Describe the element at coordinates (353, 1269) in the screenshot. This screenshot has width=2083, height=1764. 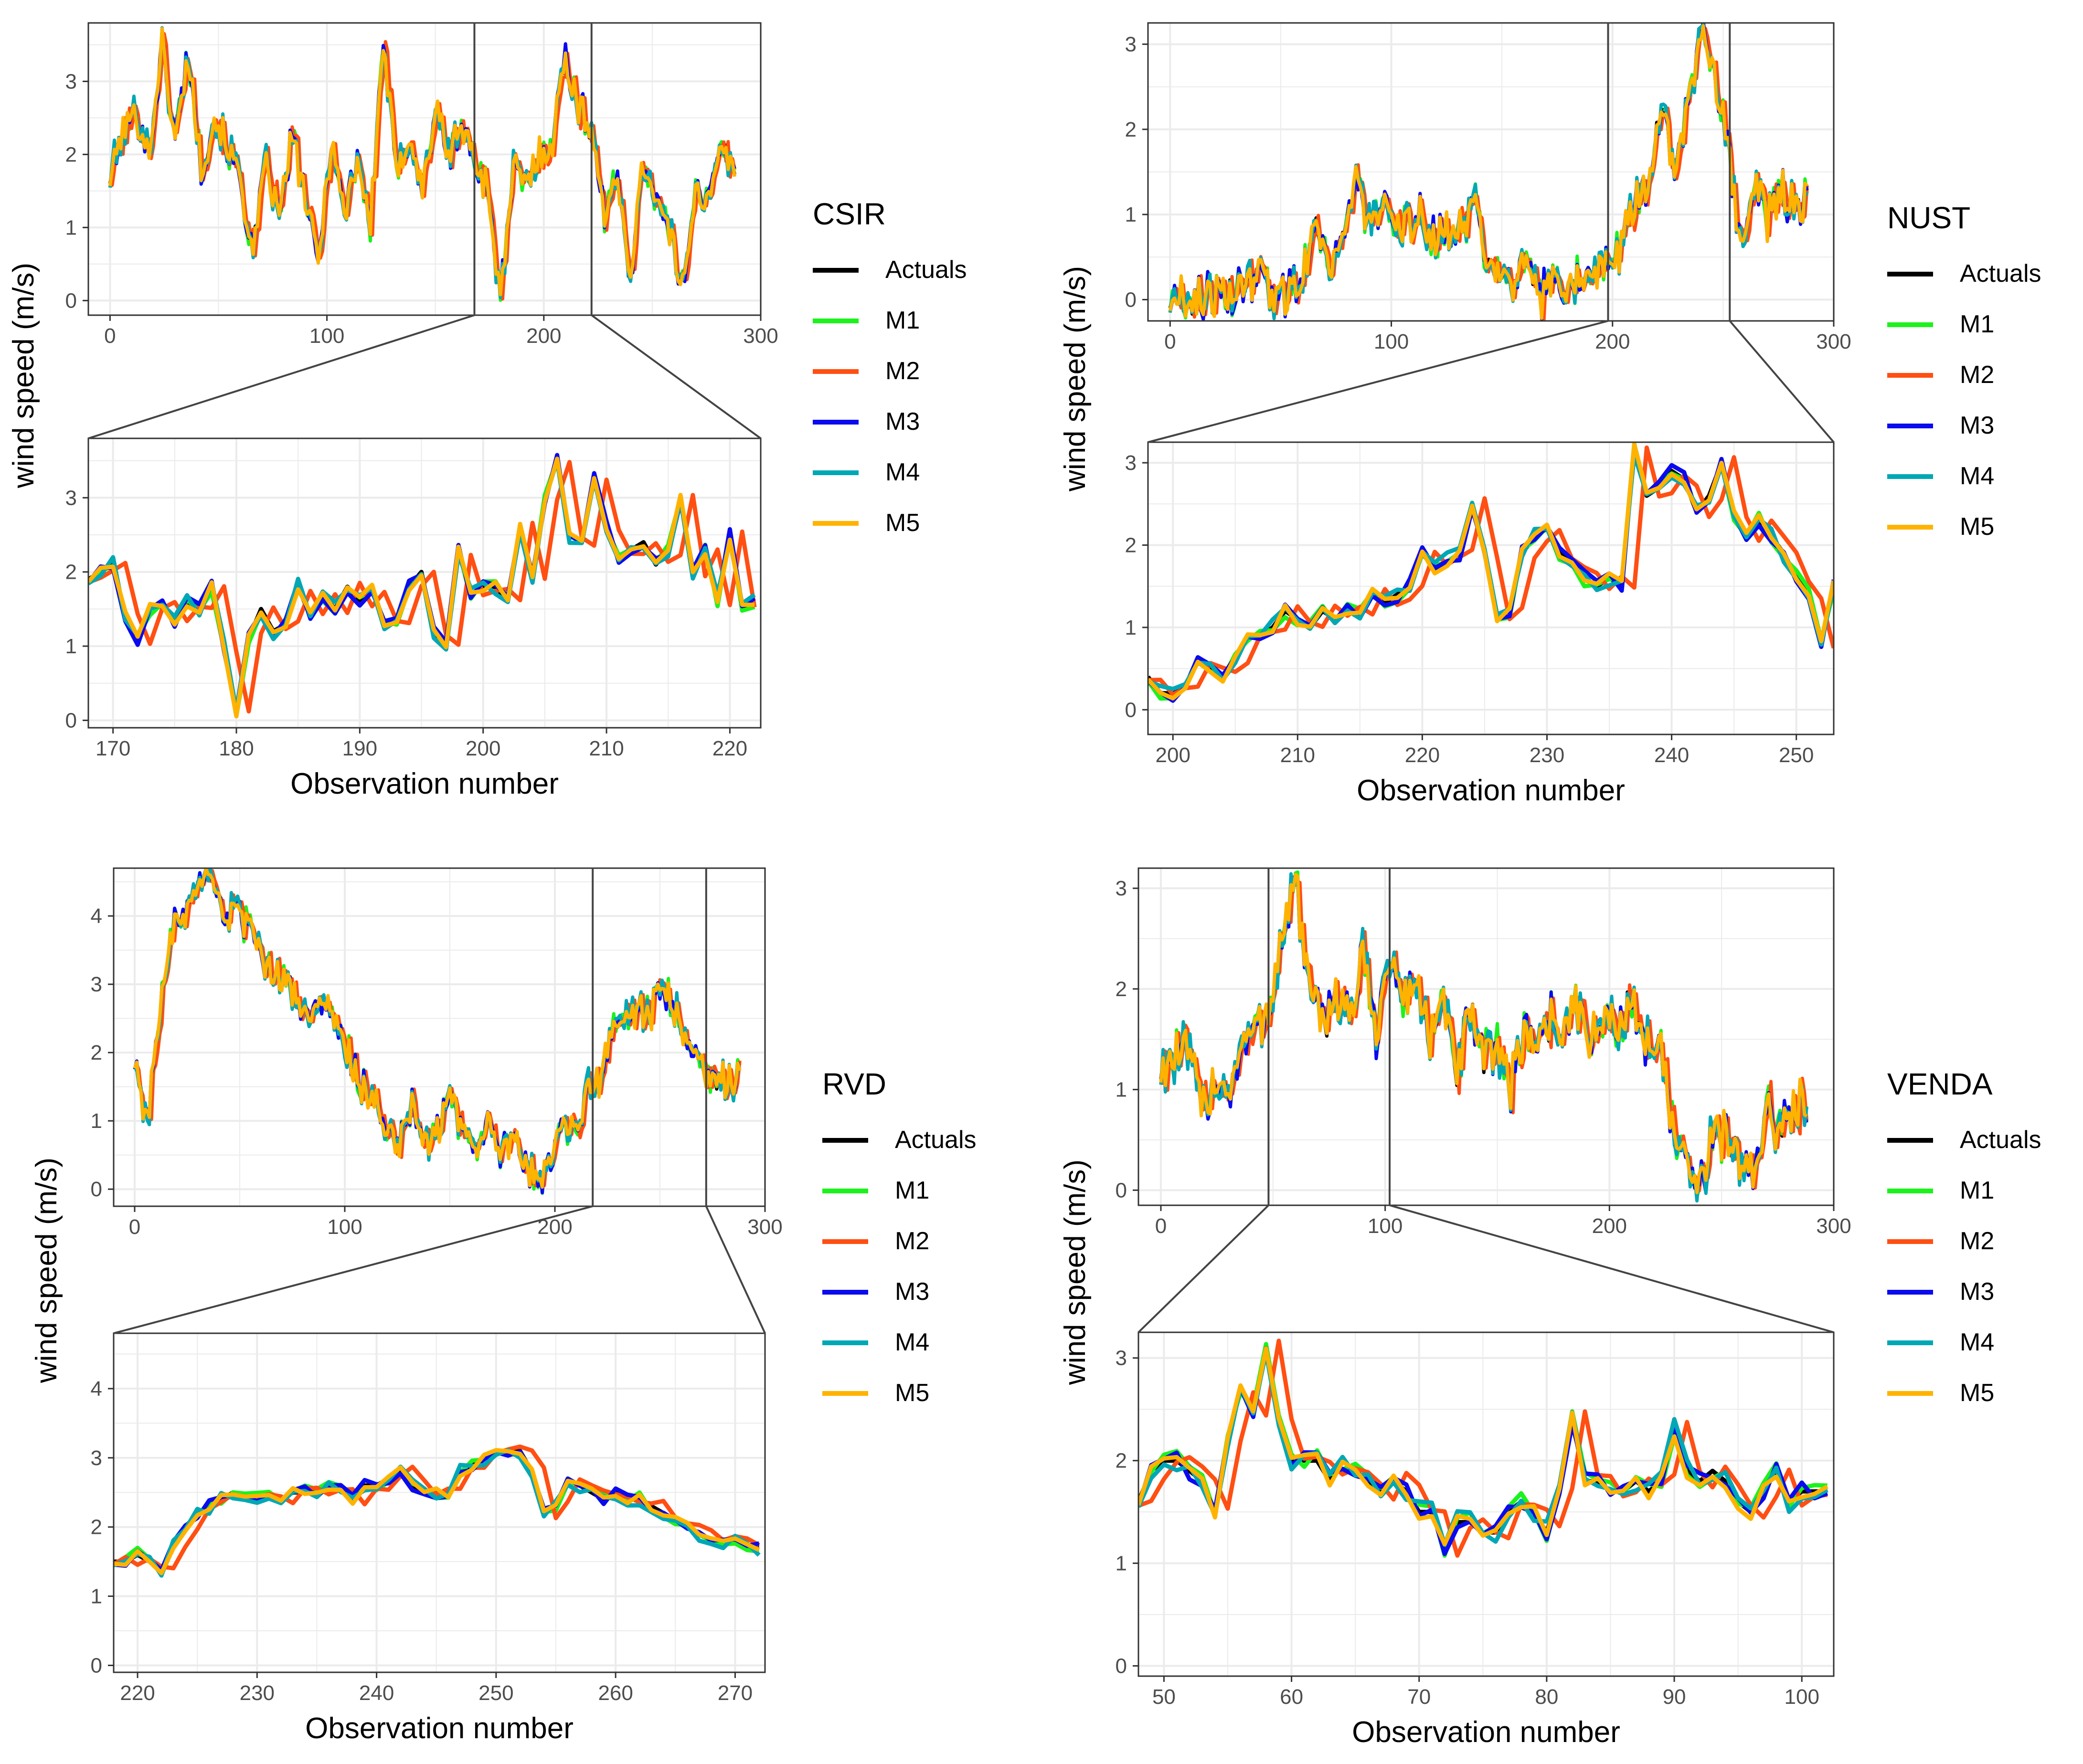
I see `zoom-connector-left` at that location.